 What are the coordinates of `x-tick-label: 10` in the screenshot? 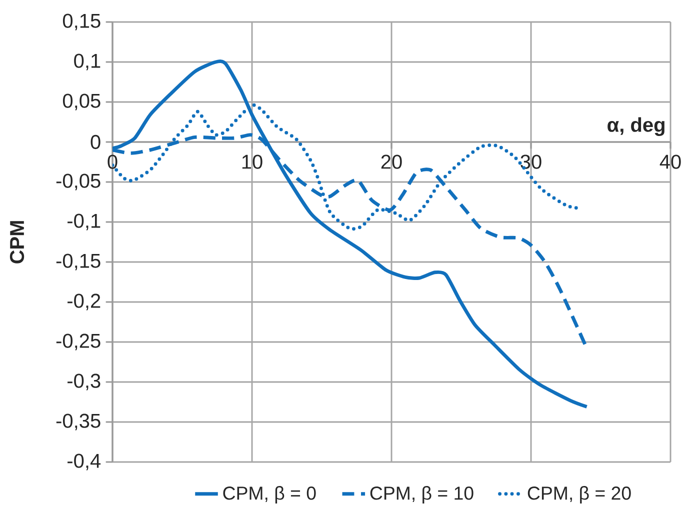 It's located at (252, 161).